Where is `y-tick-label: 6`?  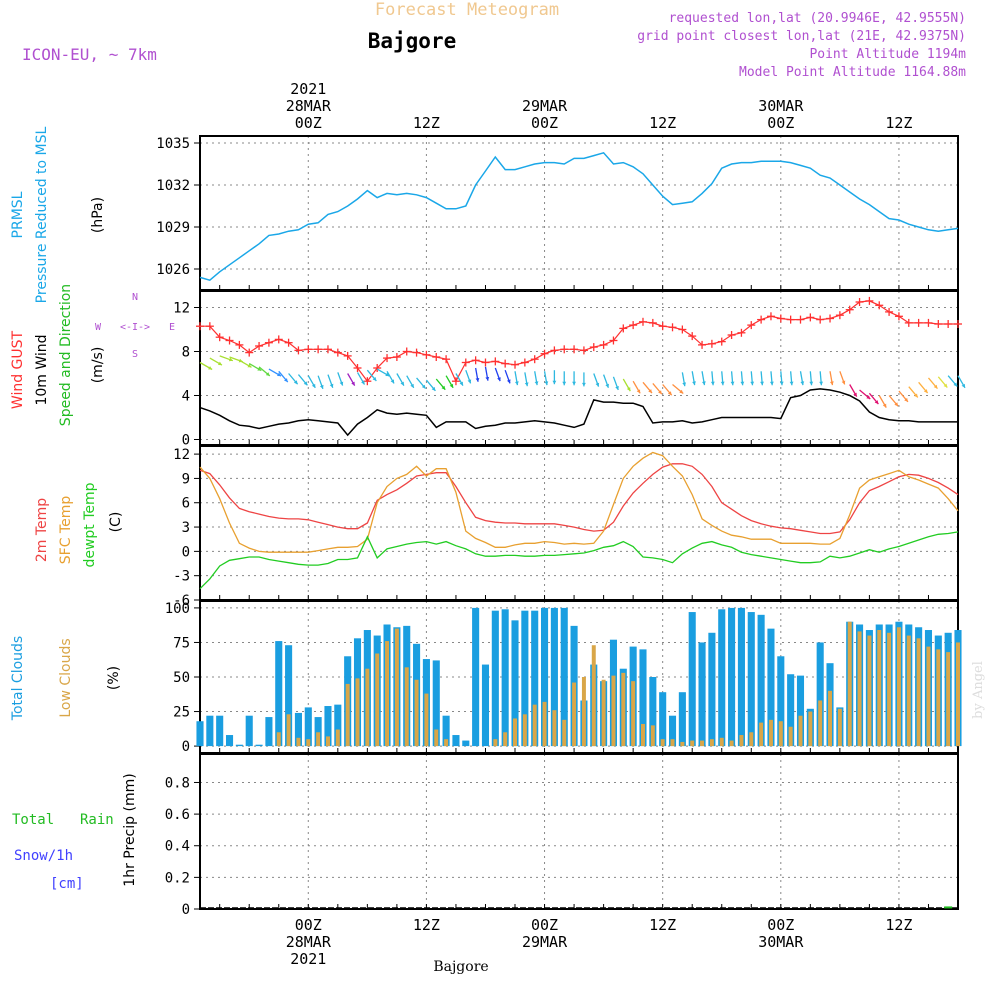 y-tick-label: 6 is located at coordinates (186, 504).